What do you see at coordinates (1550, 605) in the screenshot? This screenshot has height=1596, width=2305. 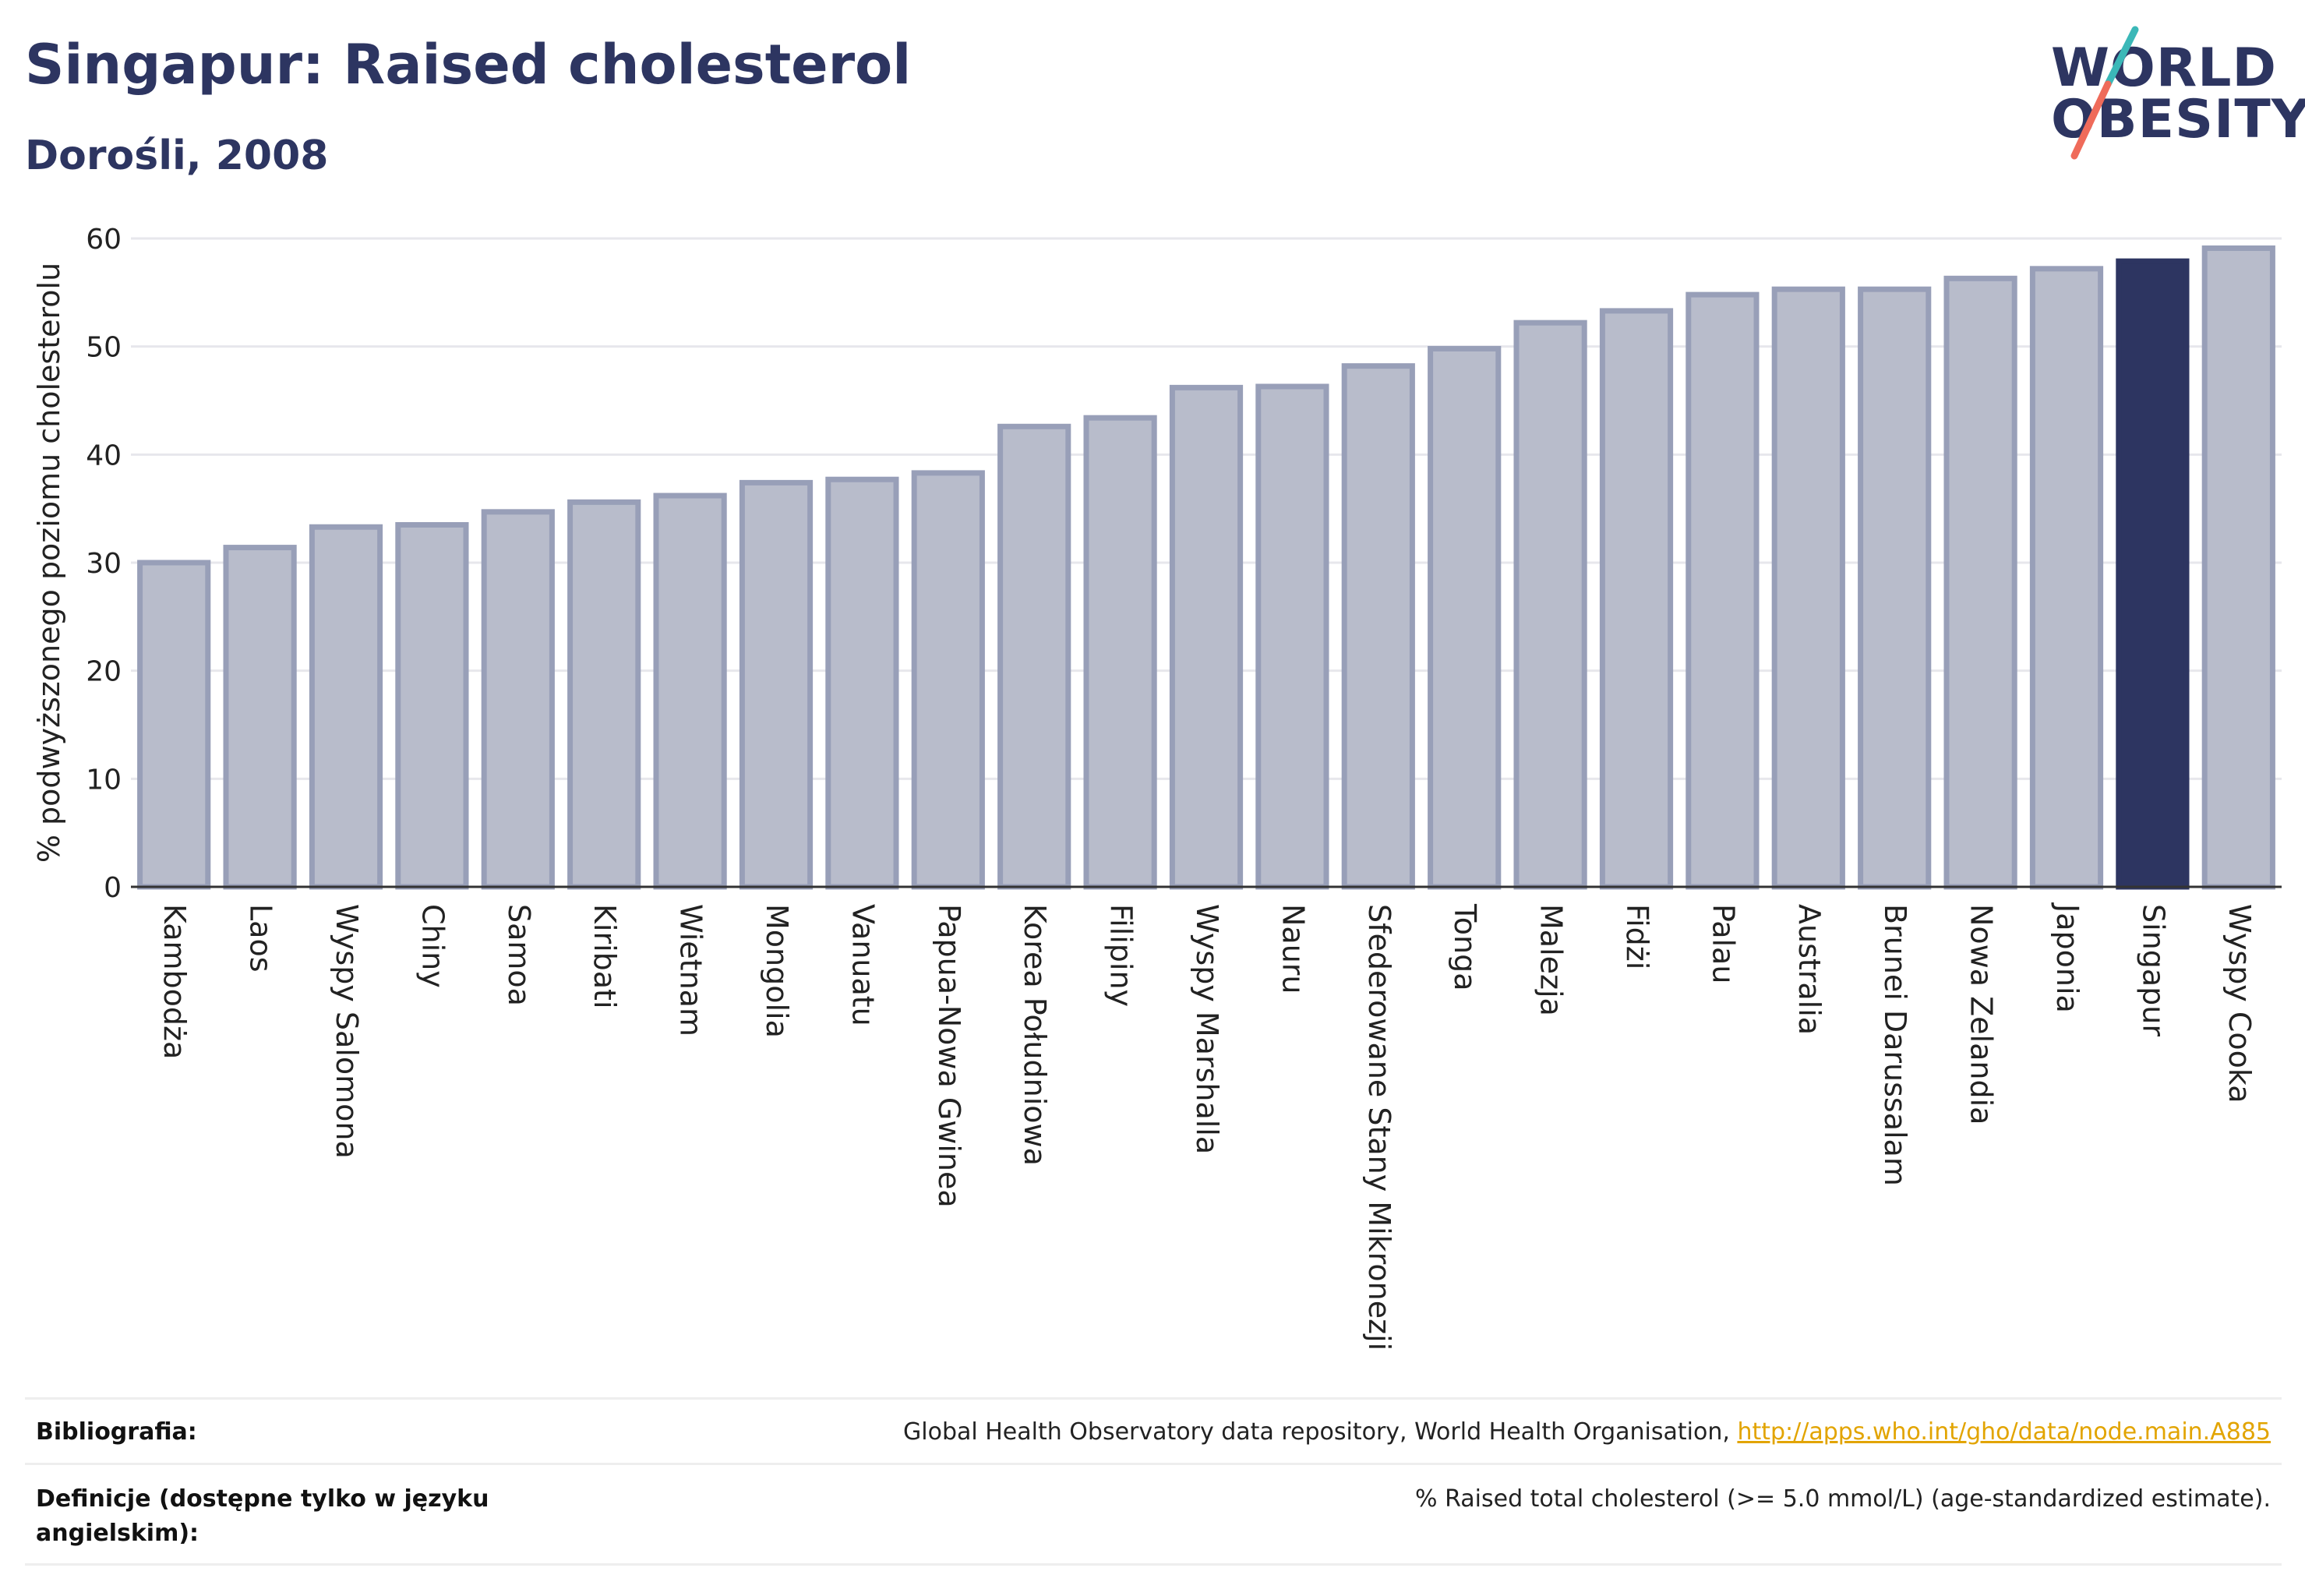 I see `bar-malezja` at bounding box center [1550, 605].